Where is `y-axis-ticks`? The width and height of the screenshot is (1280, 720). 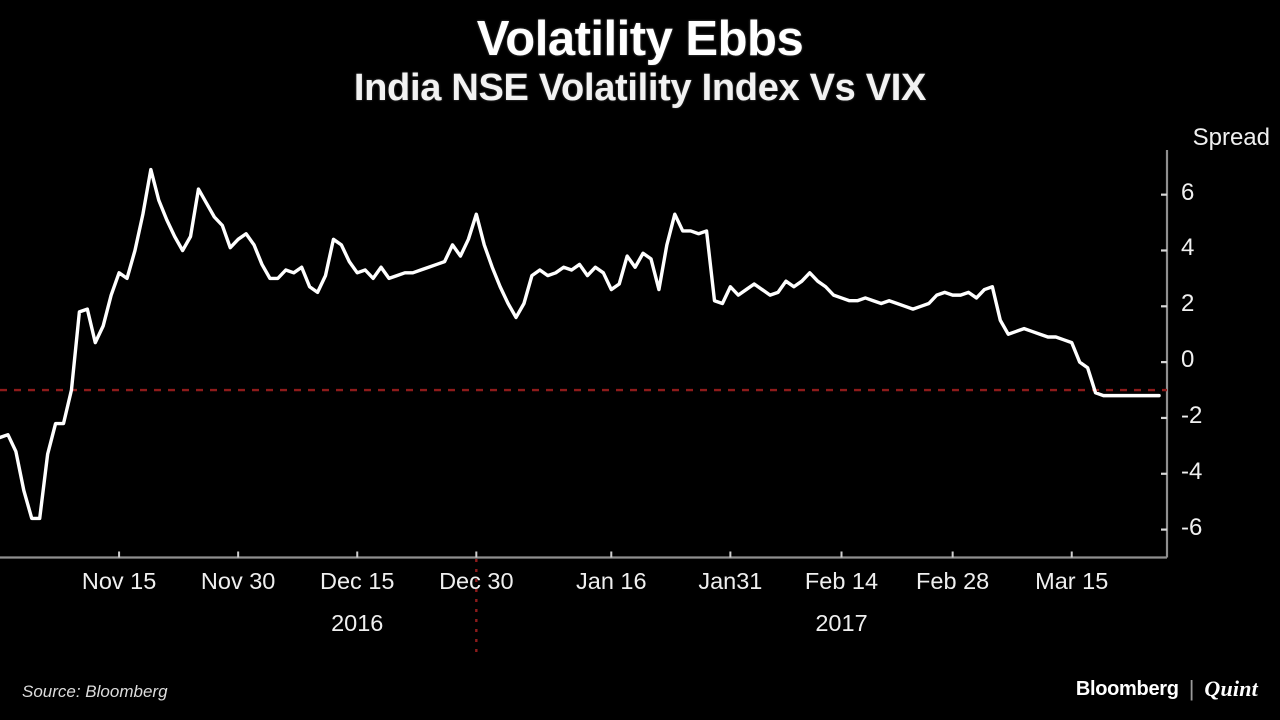
y-axis-ticks is located at coordinates (1164, 362).